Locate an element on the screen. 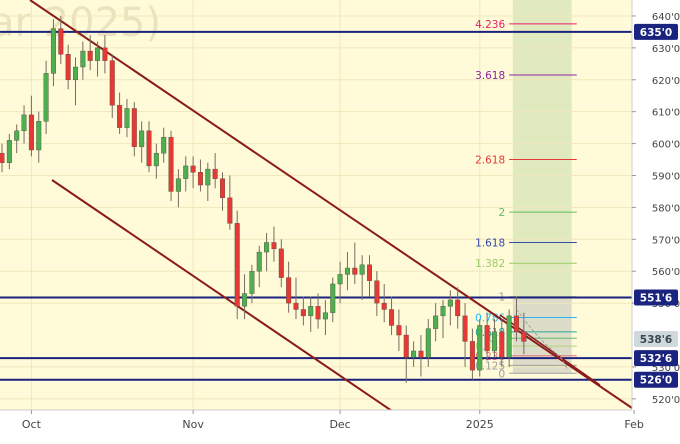 The width and height of the screenshot is (680, 444). price-tick-label: 590'0 is located at coordinates (666, 176).